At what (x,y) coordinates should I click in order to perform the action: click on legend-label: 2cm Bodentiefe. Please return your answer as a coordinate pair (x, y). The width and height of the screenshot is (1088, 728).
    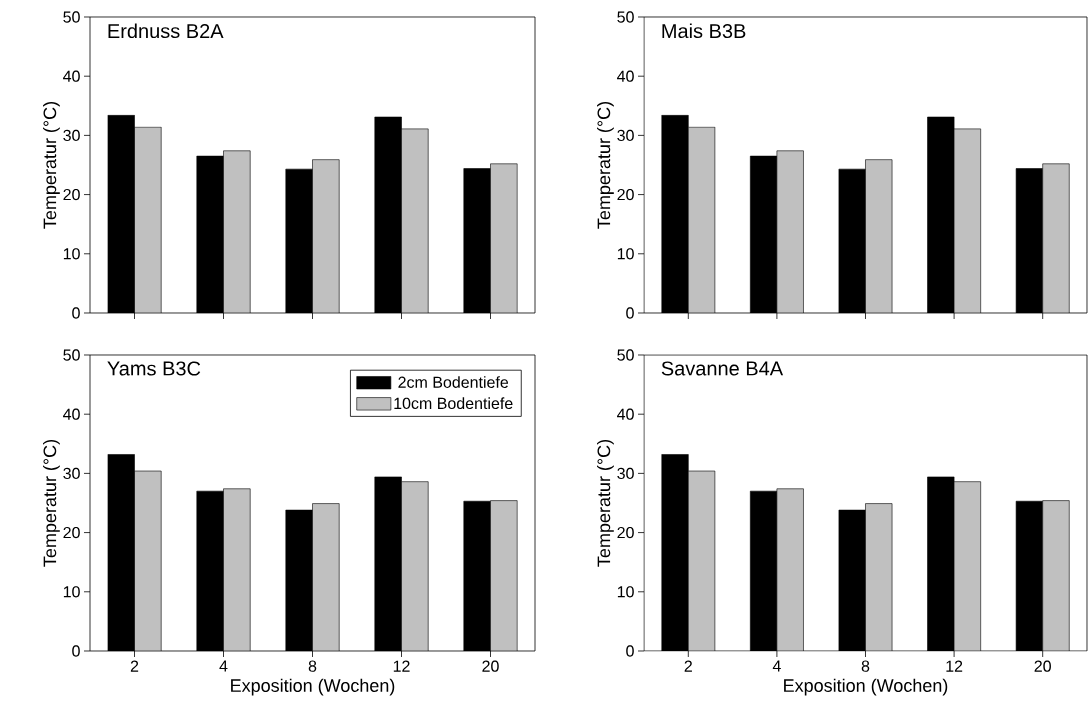
    Looking at the image, I should click on (453, 382).